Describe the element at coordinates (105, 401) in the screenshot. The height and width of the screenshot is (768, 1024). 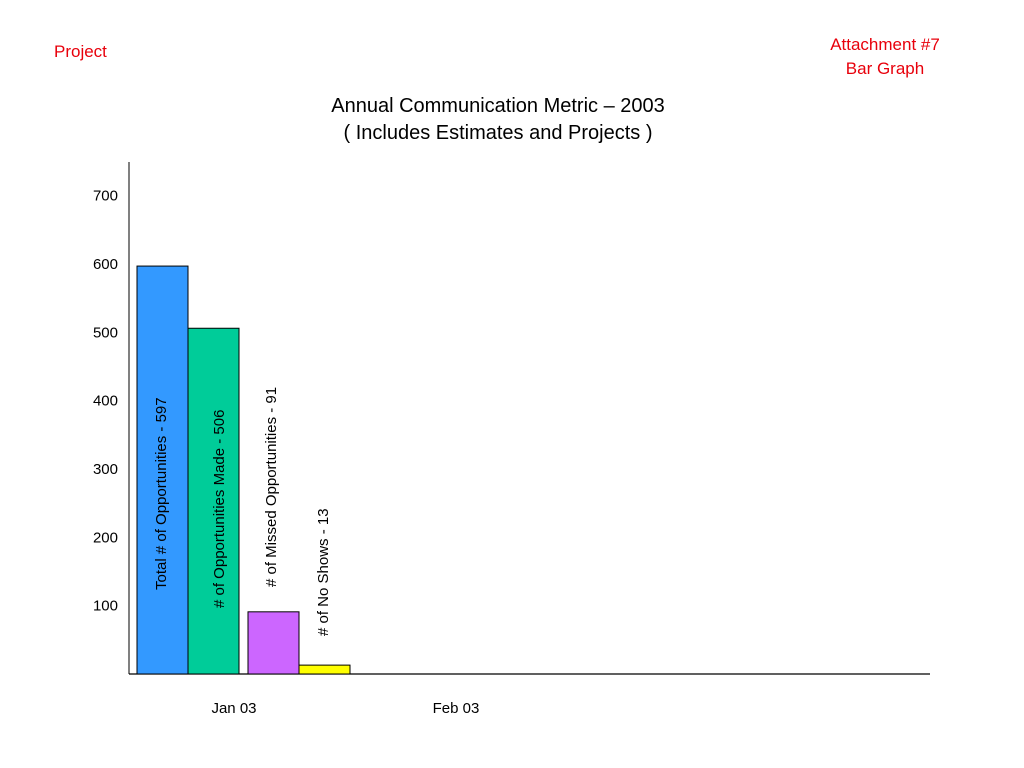
I see `y-tick-label: 400` at that location.